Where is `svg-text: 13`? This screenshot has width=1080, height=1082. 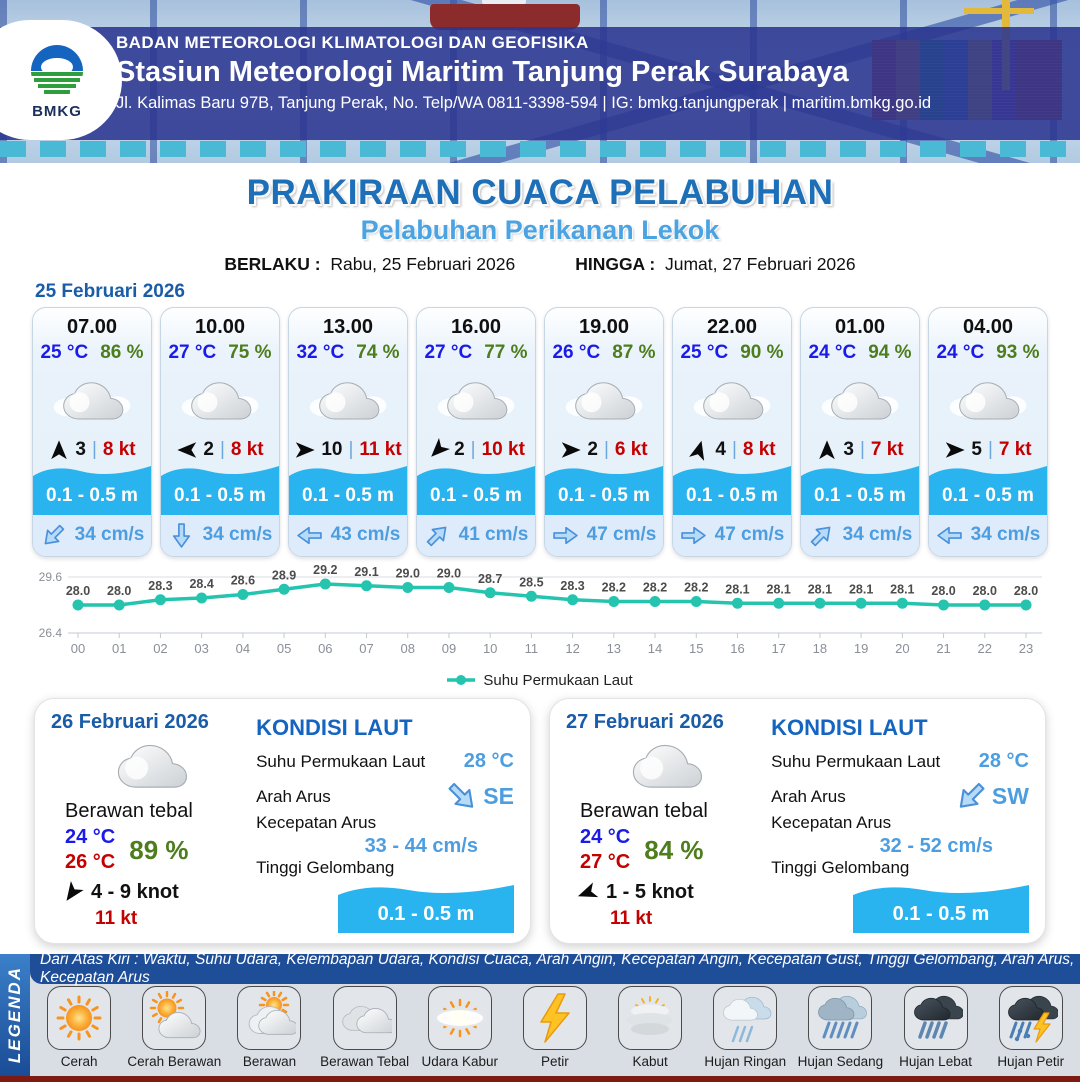
svg-text: 13 is located at coordinates (614, 648).